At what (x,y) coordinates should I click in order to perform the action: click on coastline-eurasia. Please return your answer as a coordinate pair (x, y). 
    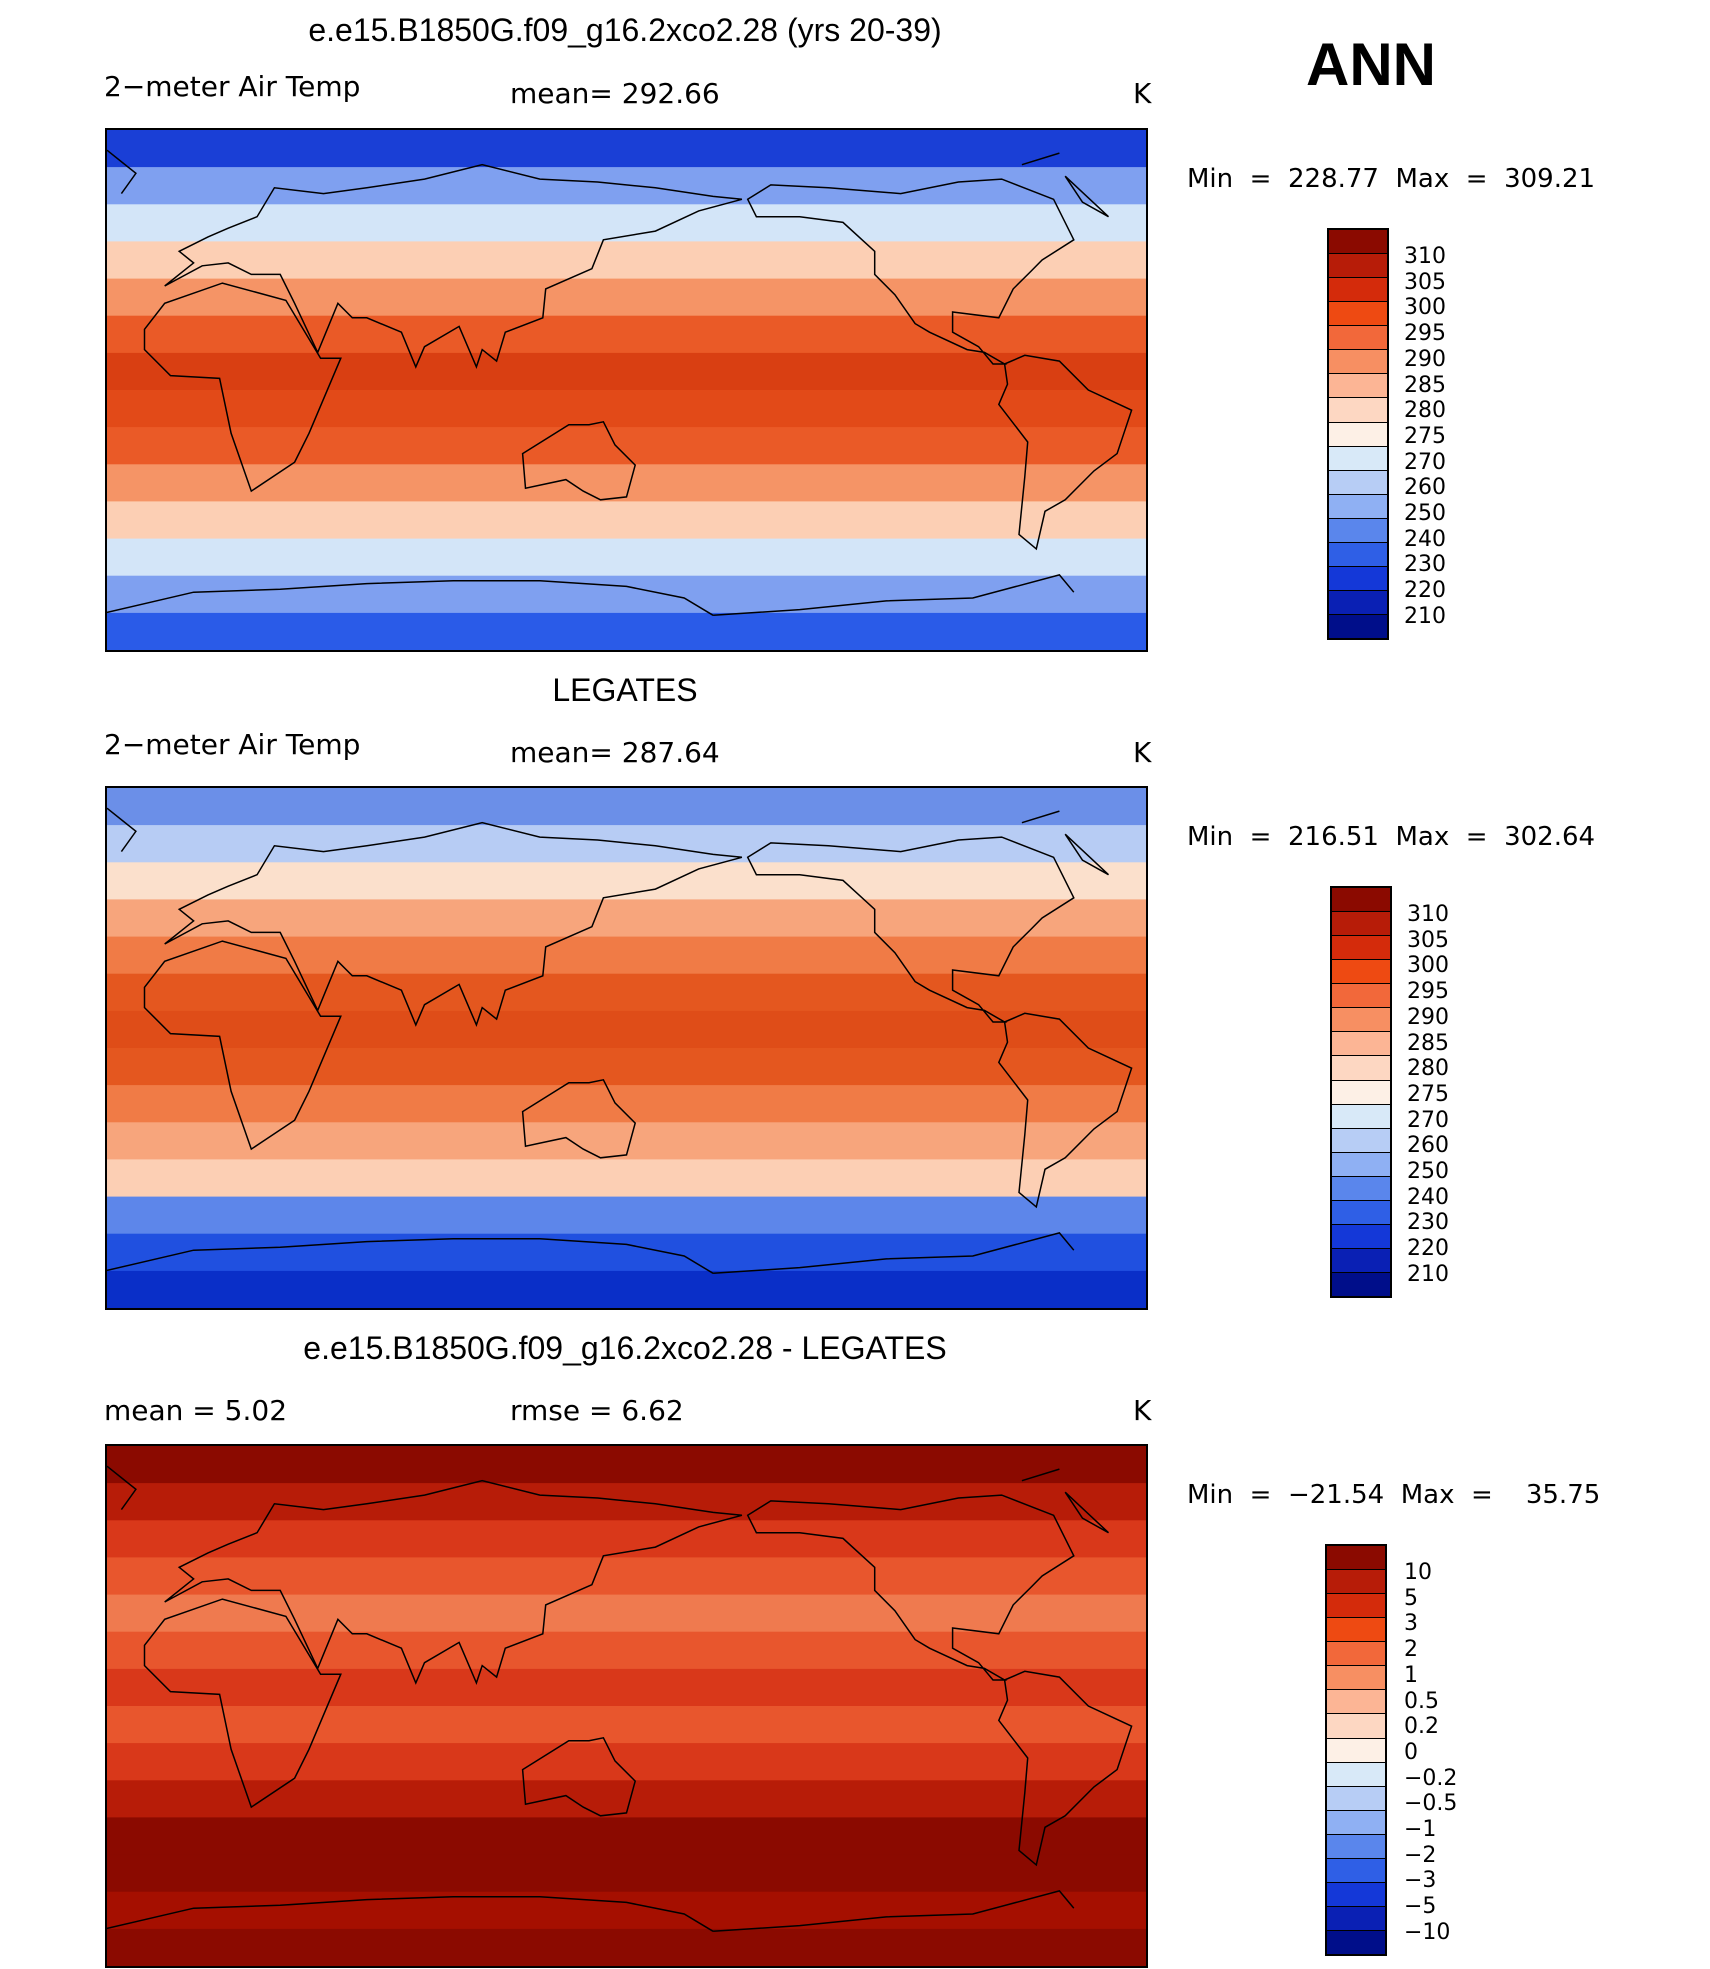
    Looking at the image, I should click on (453, 924).